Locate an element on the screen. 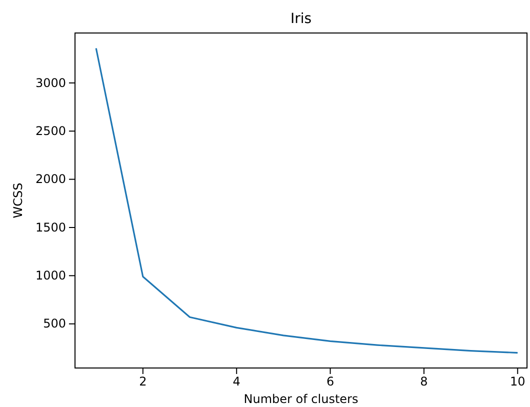  y-tick-label: 2500 is located at coordinates (50, 131).